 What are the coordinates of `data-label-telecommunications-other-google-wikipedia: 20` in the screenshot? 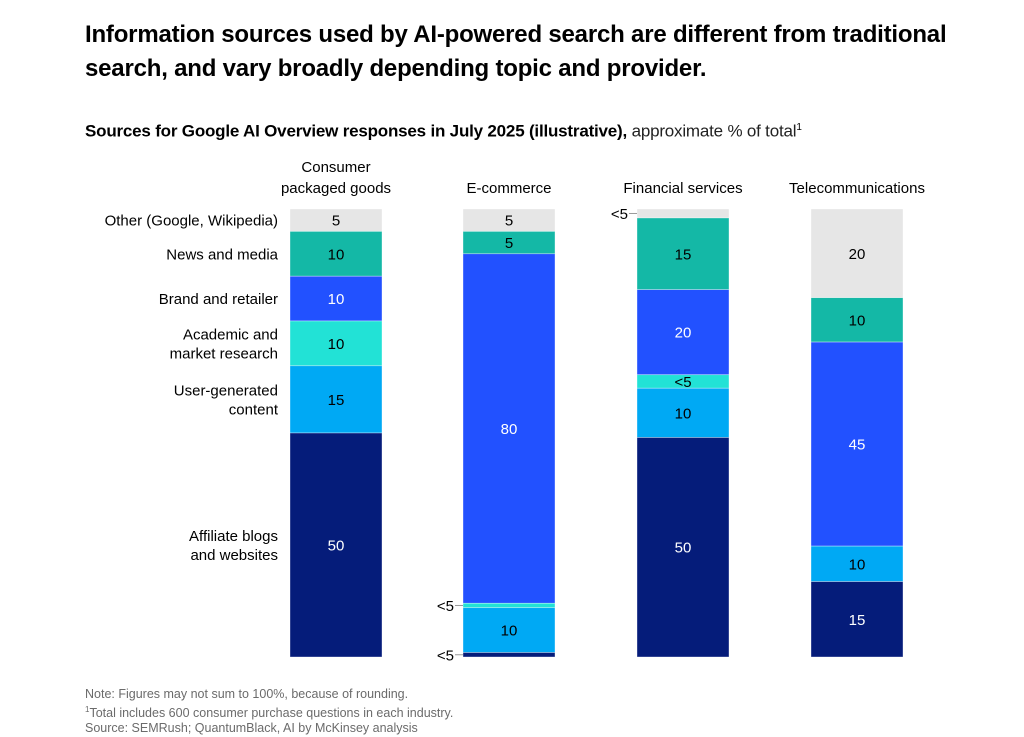 It's located at (857, 254).